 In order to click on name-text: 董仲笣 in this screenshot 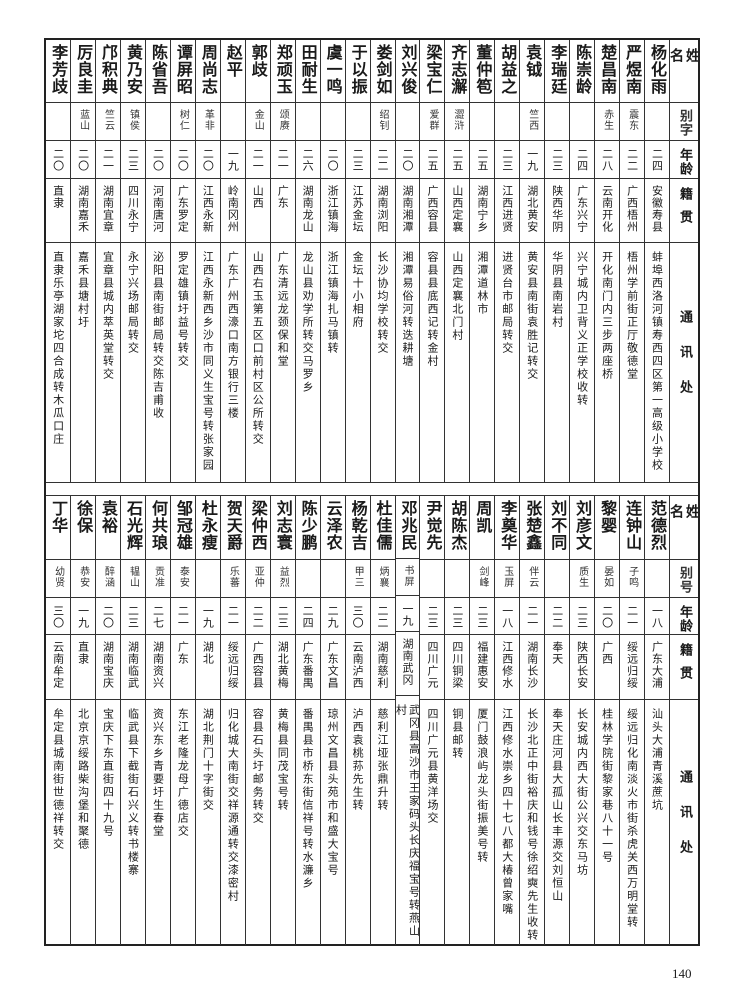, I will do `click(483, 69)`.